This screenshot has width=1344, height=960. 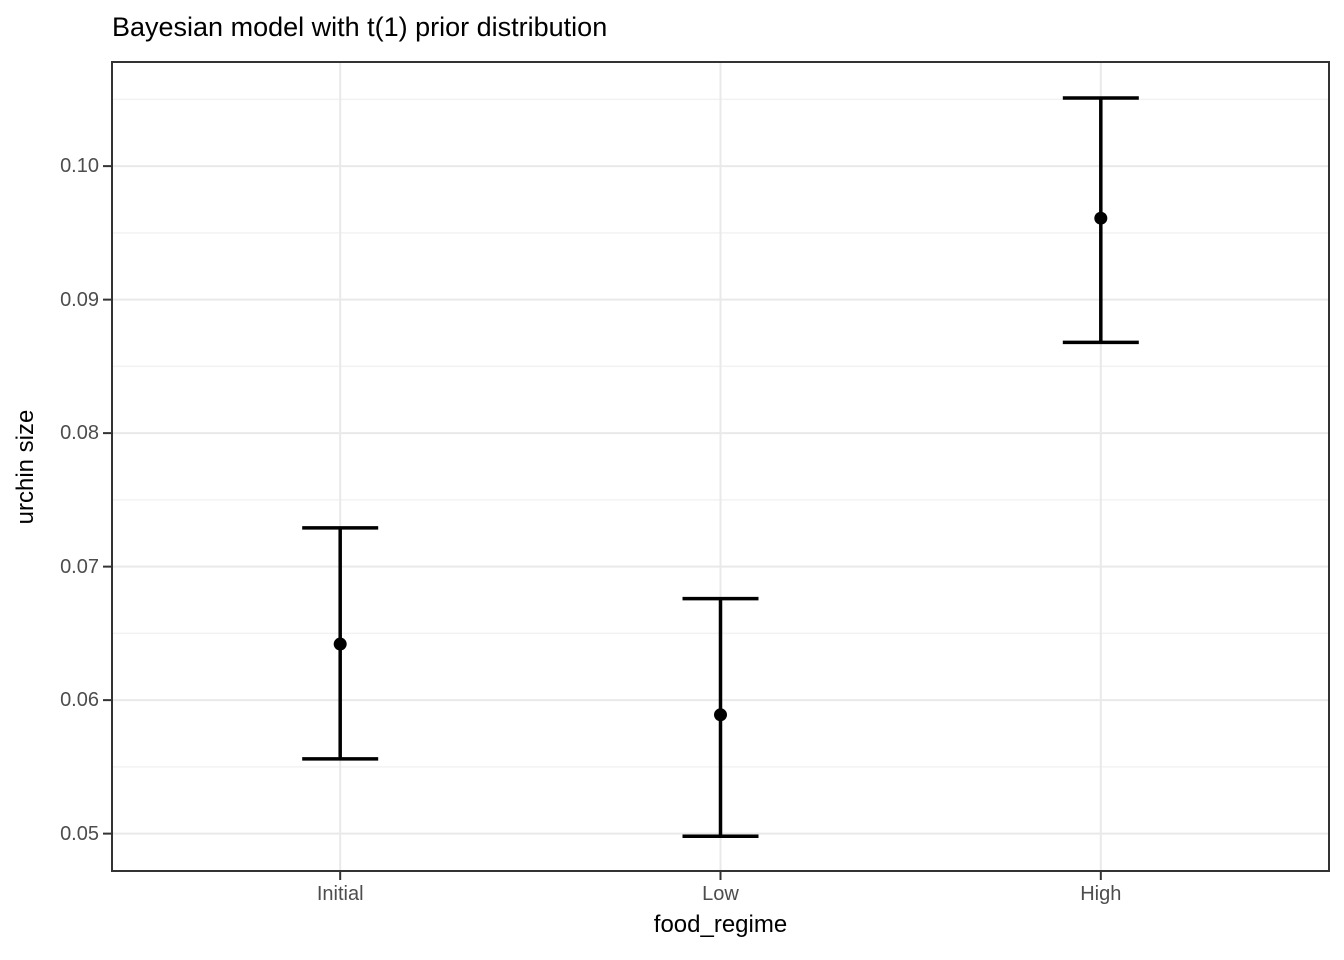 I want to click on x-axis-title: food_regime, so click(x=720, y=924).